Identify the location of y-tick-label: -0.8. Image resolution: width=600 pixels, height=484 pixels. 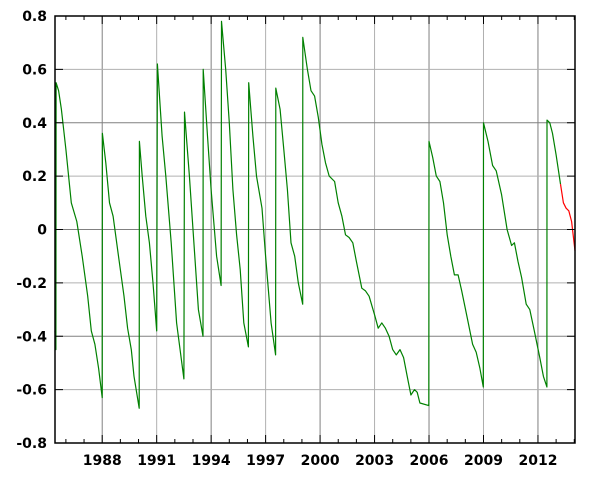
(31, 444).